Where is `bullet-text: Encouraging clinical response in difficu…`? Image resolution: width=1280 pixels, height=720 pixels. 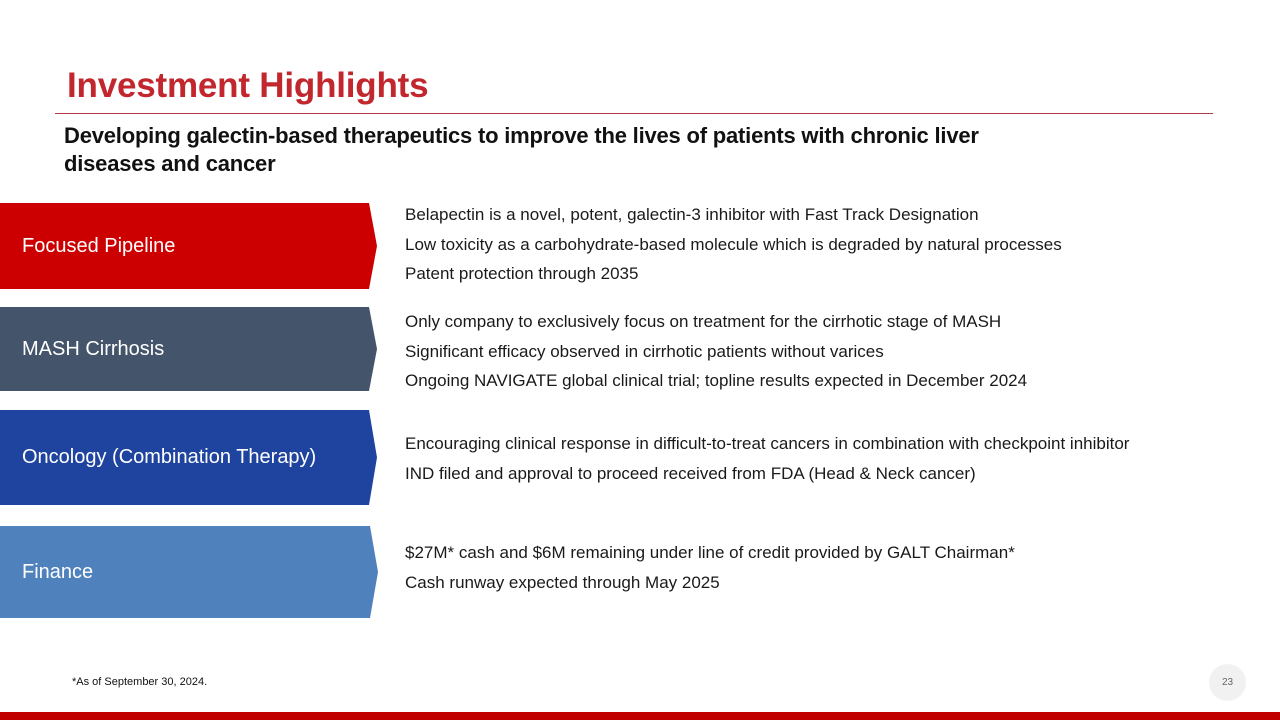 bullet-text: Encouraging clinical response in difficu… is located at coordinates (767, 443).